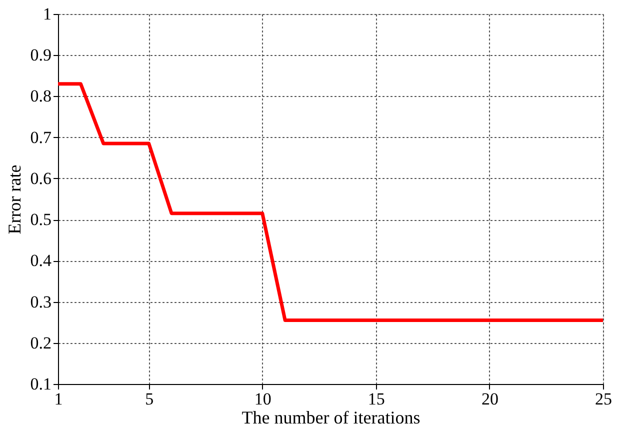 This screenshot has width=636, height=448. What do you see at coordinates (41, 302) in the screenshot?
I see `y-tick-label: 0.3` at bounding box center [41, 302].